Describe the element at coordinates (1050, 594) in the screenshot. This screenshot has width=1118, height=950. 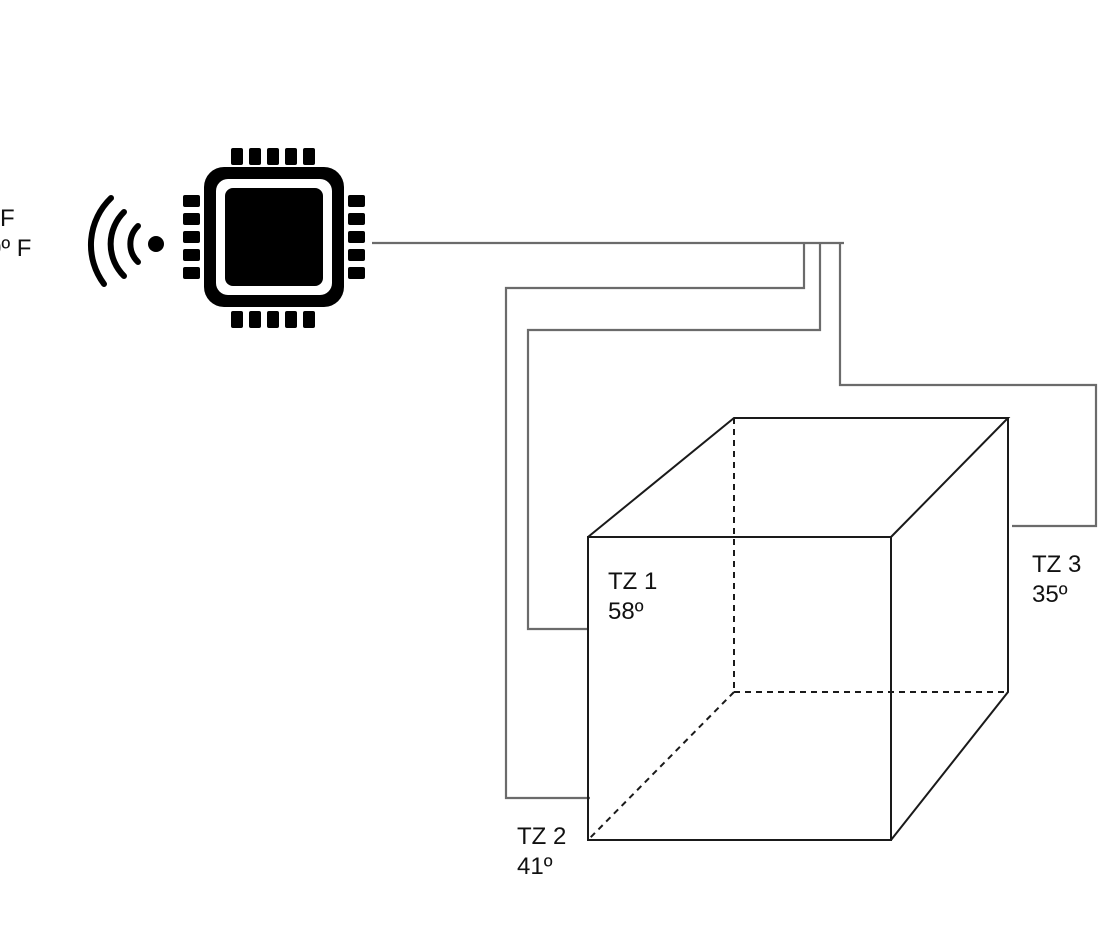
I see `zone-temperature: 35º` at that location.